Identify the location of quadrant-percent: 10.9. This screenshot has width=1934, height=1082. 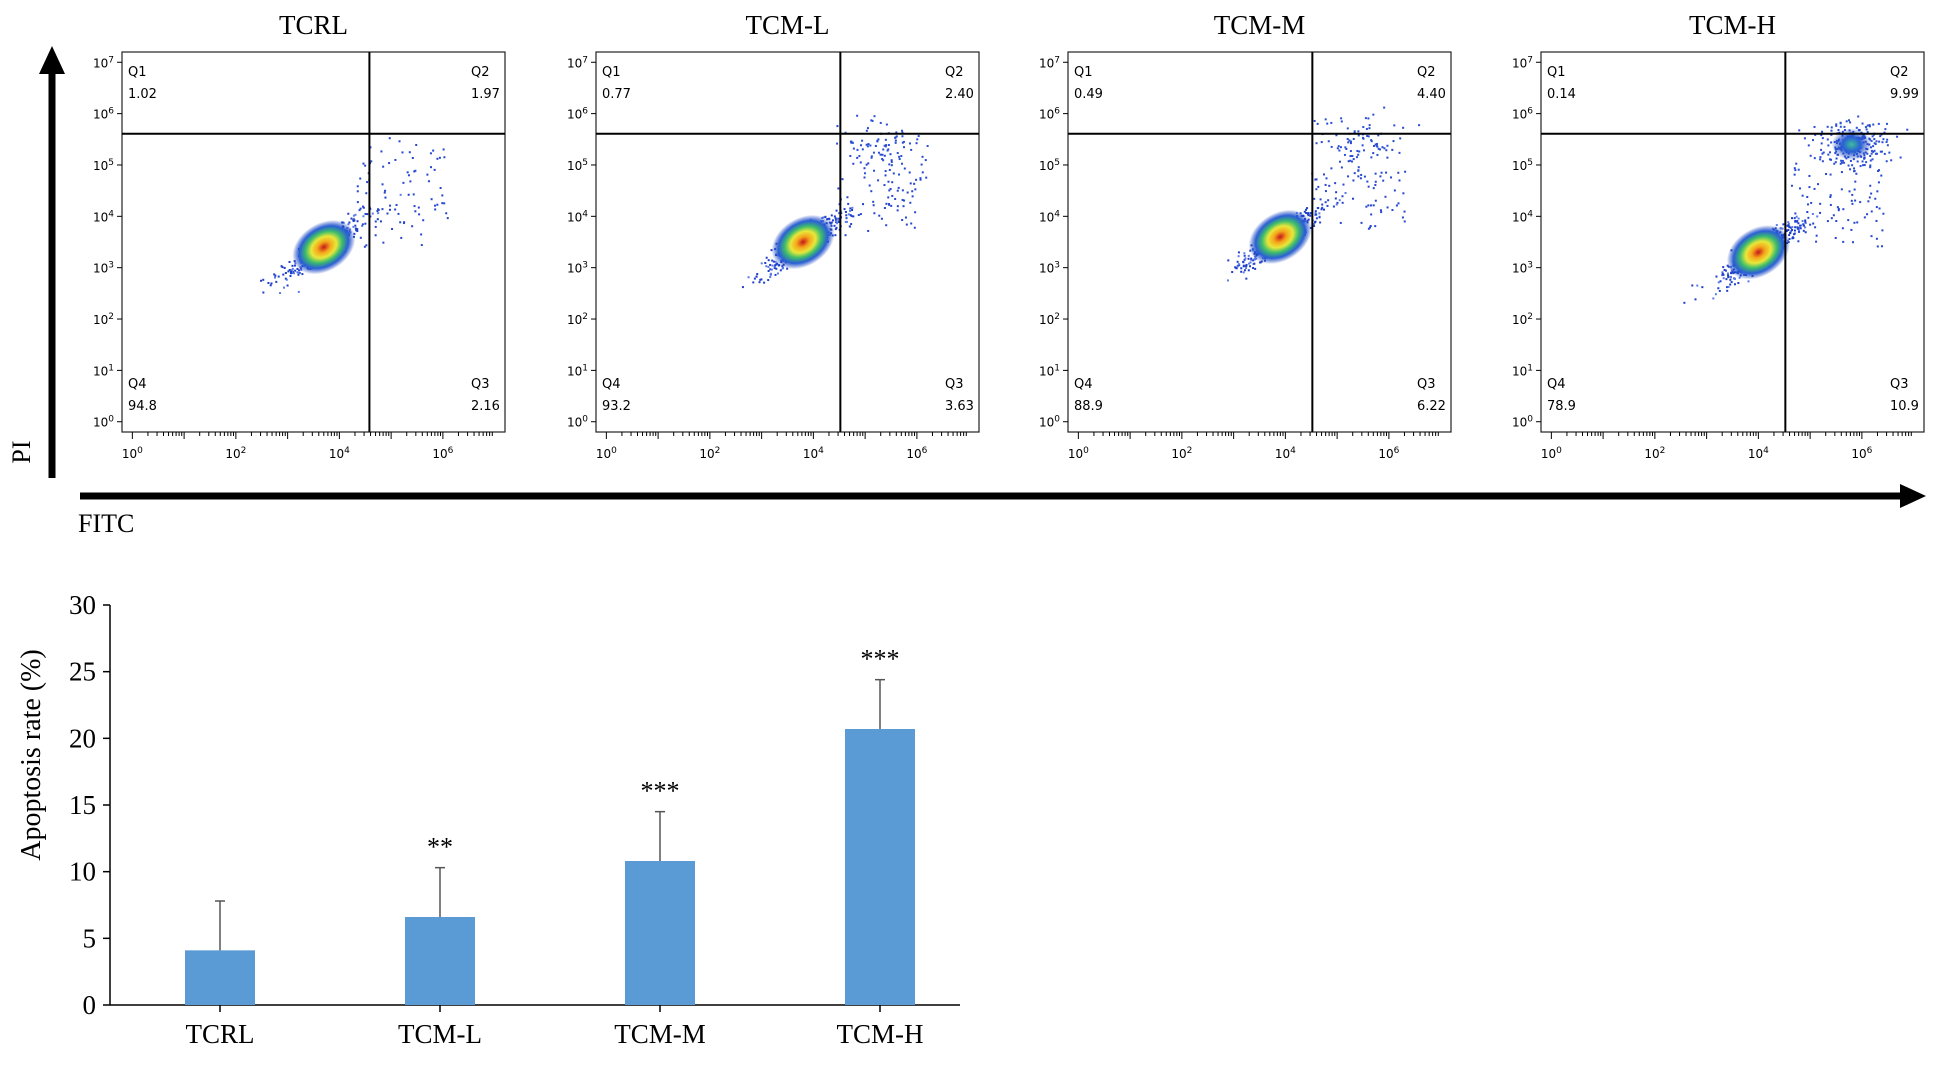
(1904, 406).